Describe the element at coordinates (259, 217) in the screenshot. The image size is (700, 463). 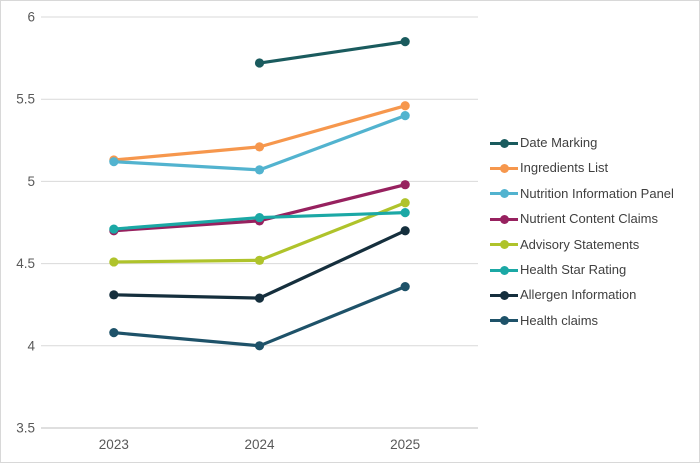
I see `data-point-health-star-rating-2024` at that location.